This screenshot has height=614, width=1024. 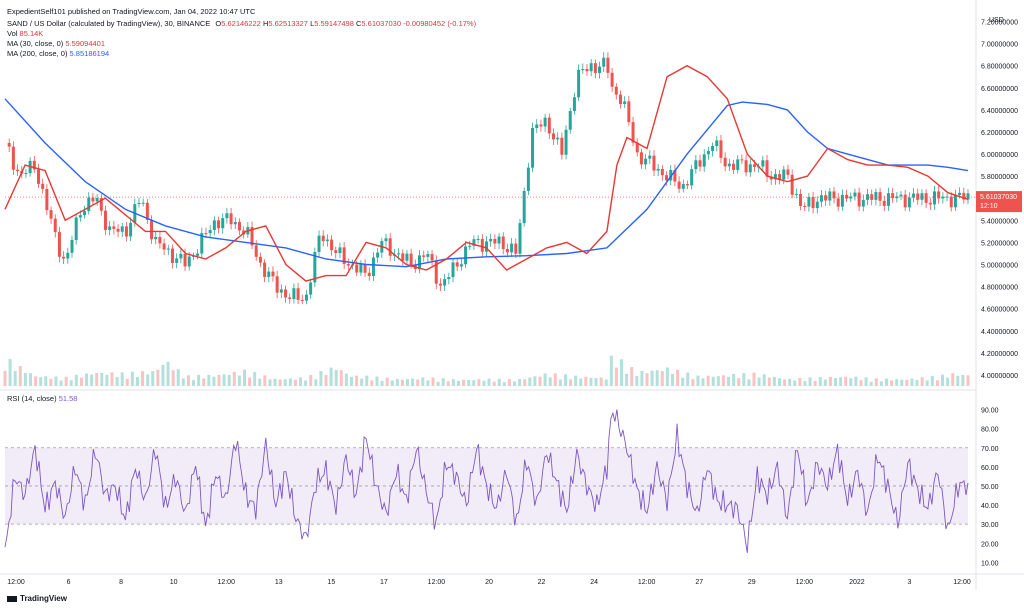 What do you see at coordinates (990, 430) in the screenshot?
I see `rsi-tick-label: 80.00` at bounding box center [990, 430].